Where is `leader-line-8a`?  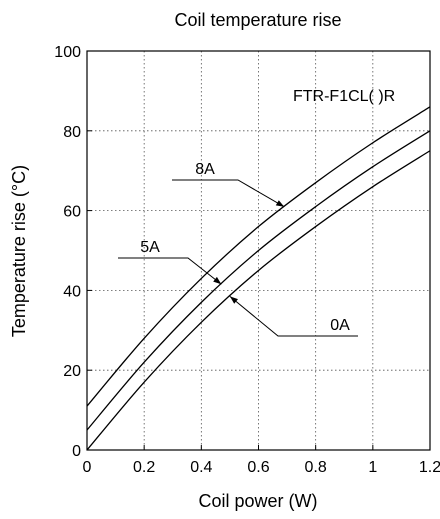
leader-line-8a is located at coordinates (228, 193).